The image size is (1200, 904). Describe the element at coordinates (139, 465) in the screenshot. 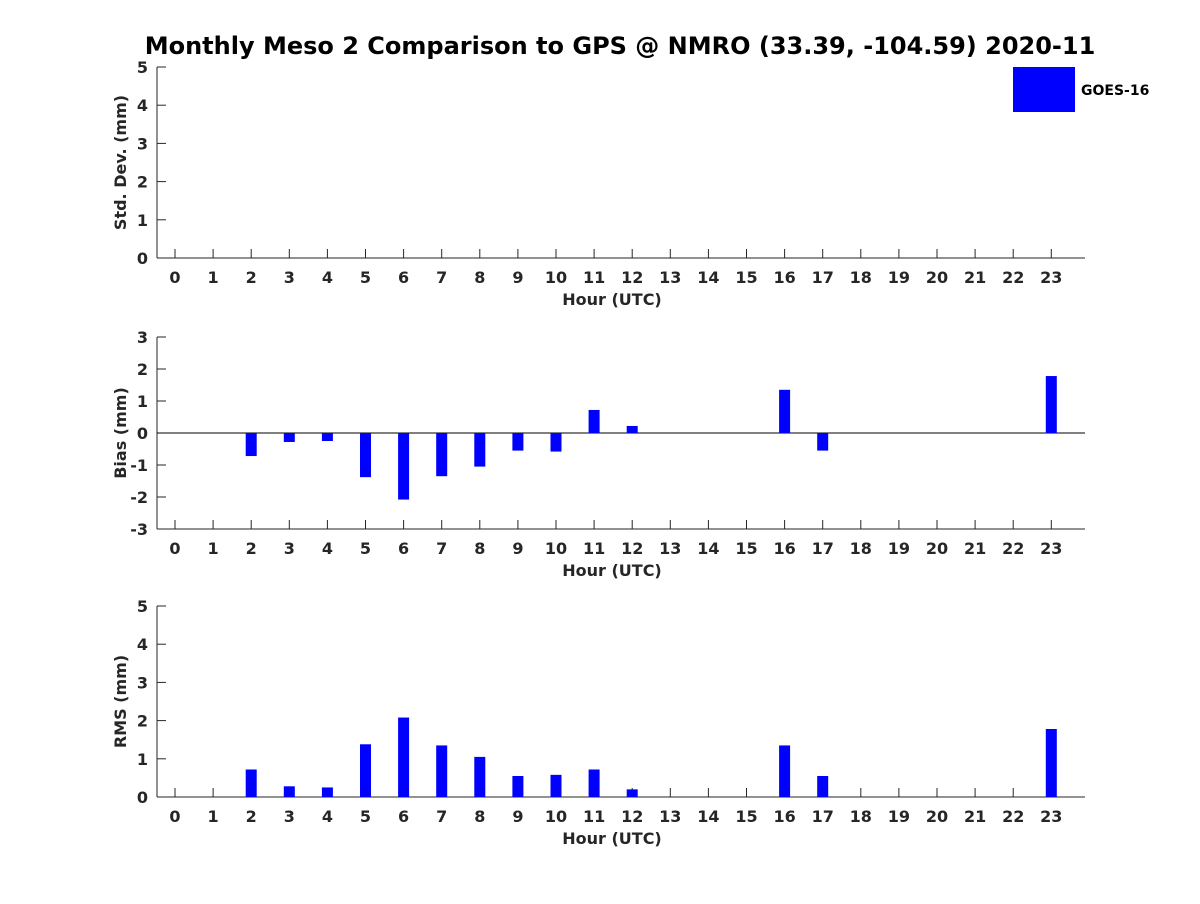

I see `y-tick-label: -1` at that location.